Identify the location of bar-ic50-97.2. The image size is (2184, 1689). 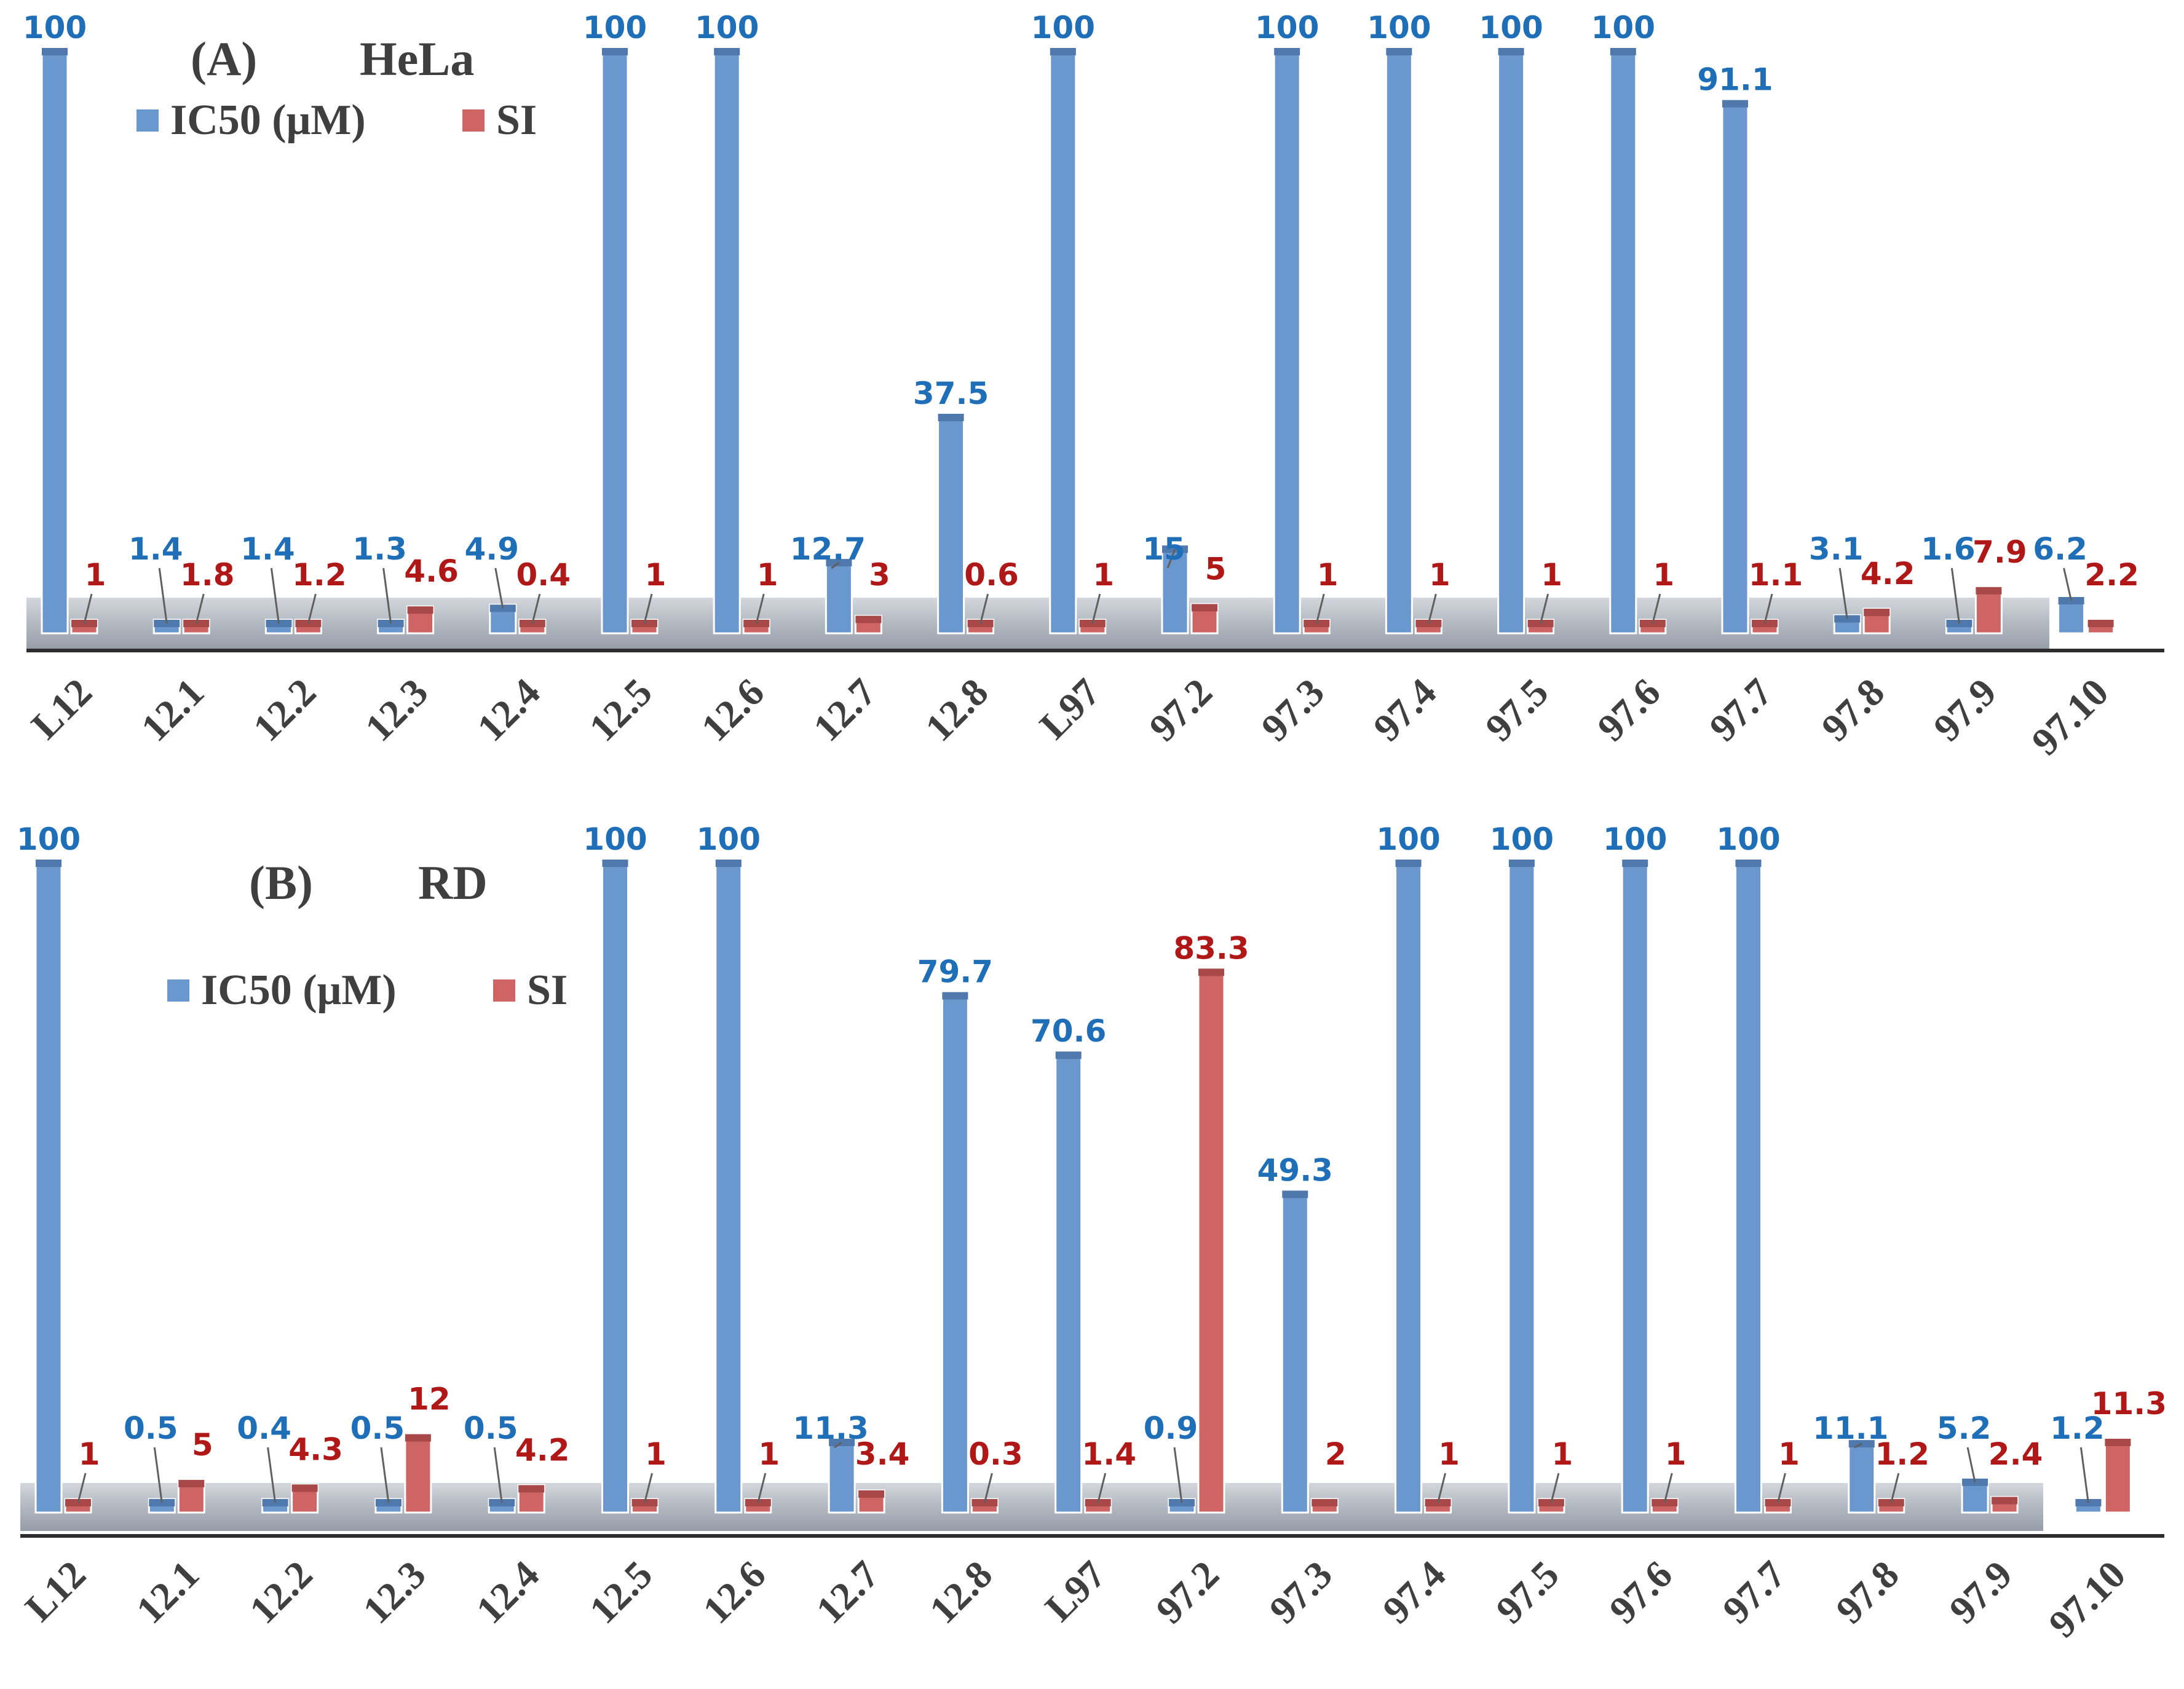
(1175, 589).